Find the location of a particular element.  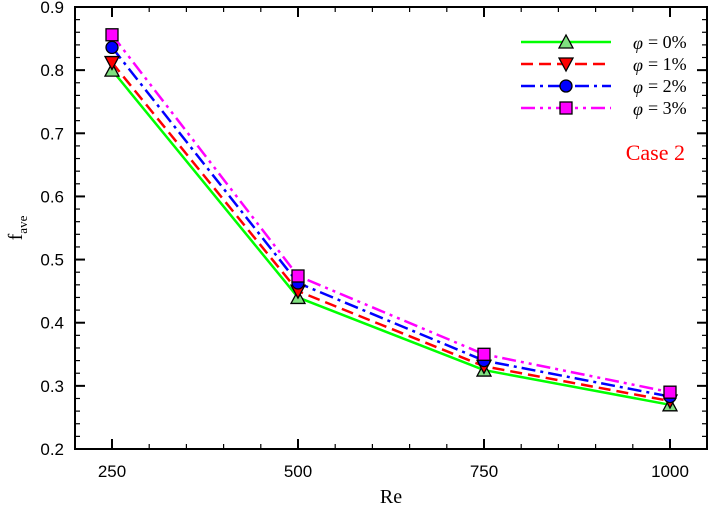

y-axis-title: fave is located at coordinates (17, 227).